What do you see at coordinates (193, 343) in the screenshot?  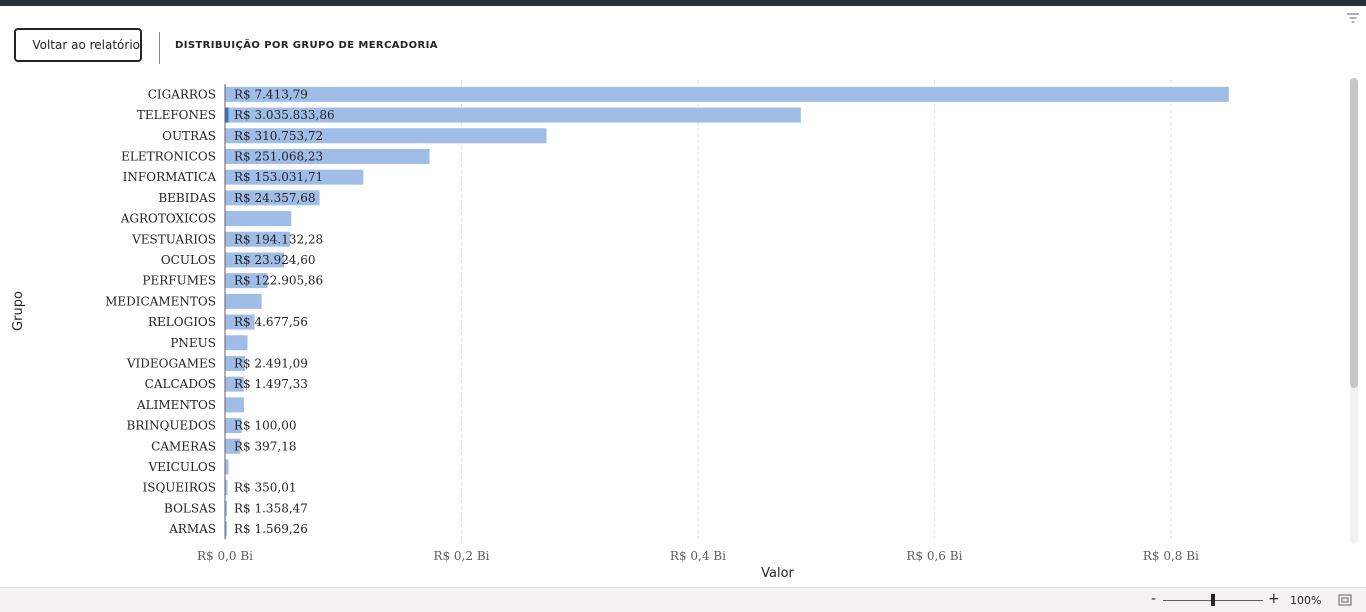 I see `category-label: PNEUS` at bounding box center [193, 343].